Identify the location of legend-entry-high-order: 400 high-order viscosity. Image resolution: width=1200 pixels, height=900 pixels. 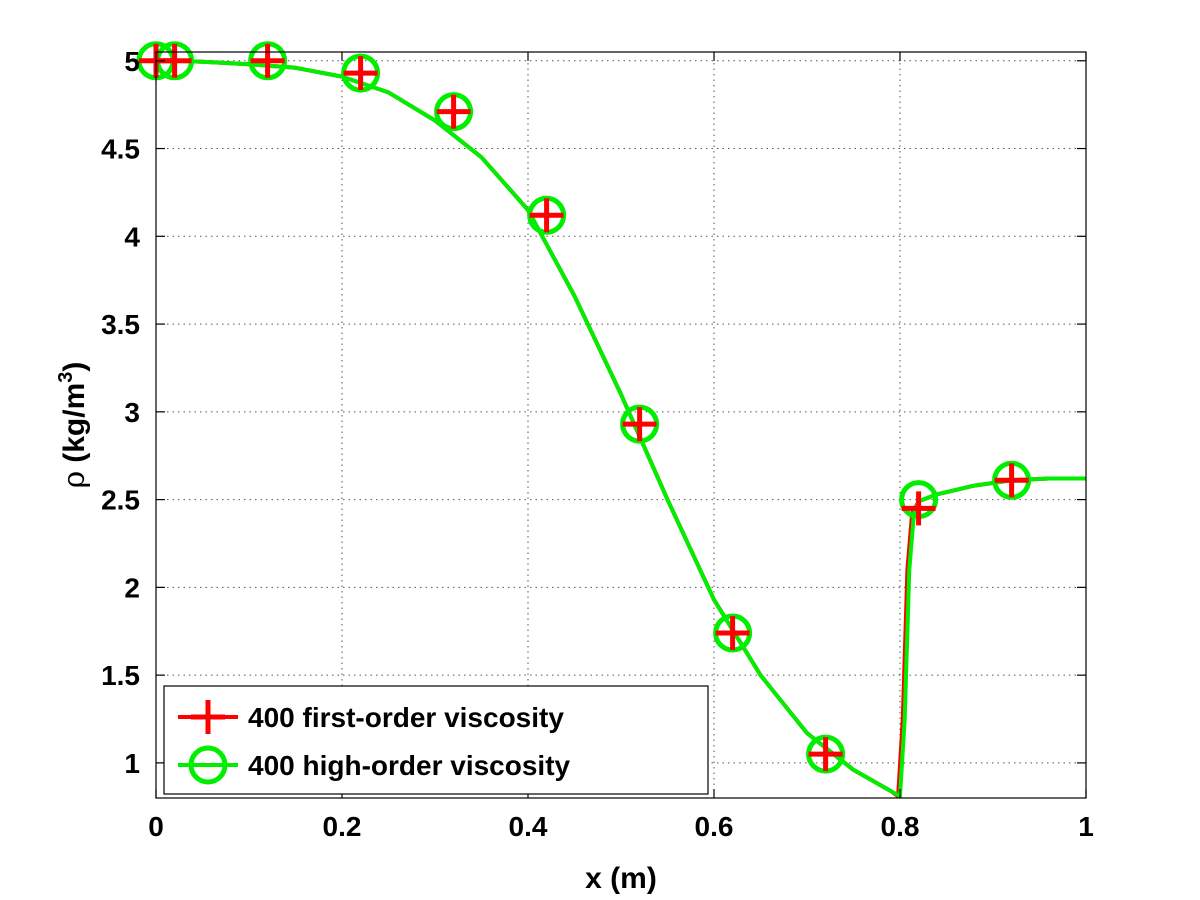
(374, 765).